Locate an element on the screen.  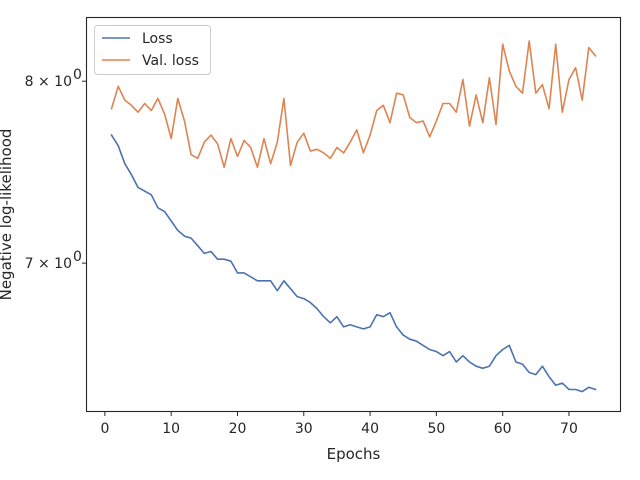
x-tick-label: 40 is located at coordinates (370, 429).